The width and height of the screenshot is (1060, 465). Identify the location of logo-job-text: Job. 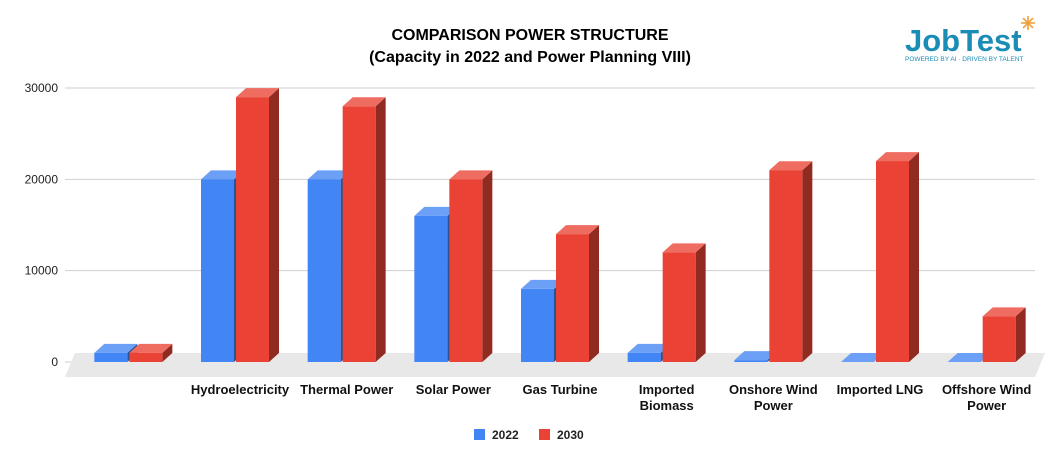
(932, 40).